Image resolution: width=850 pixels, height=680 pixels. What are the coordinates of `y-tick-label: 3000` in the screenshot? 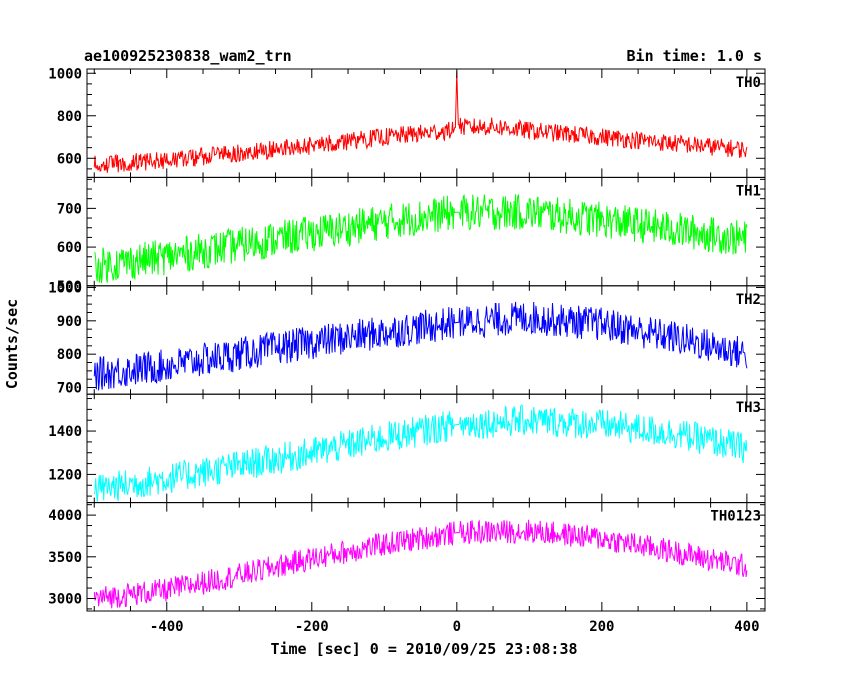 It's located at (65, 599).